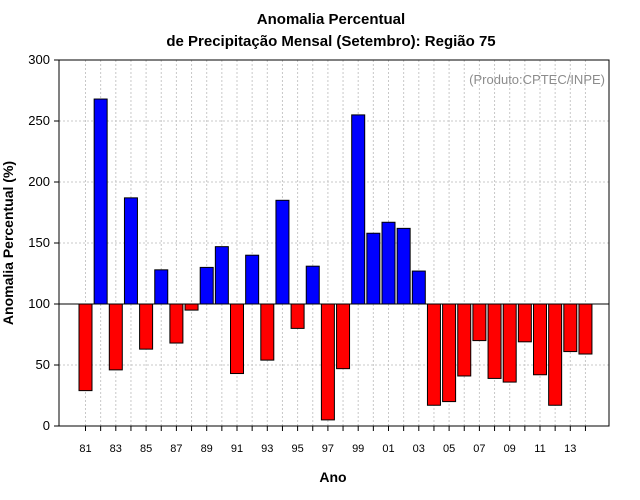 Image resolution: width=640 pixels, height=500 pixels. What do you see at coordinates (39, 59) in the screenshot?
I see `y-tick-label: 300` at bounding box center [39, 59].